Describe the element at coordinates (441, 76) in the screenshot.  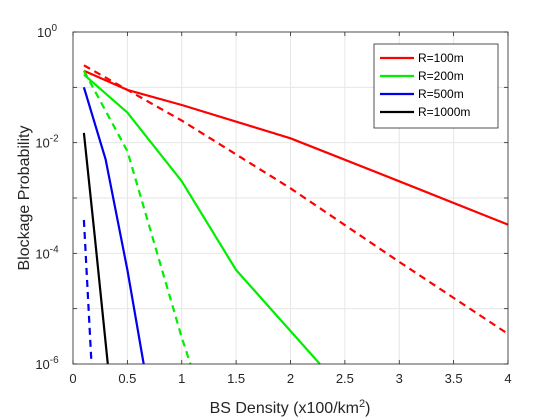
I see `legend-label: R=200m` at that location.